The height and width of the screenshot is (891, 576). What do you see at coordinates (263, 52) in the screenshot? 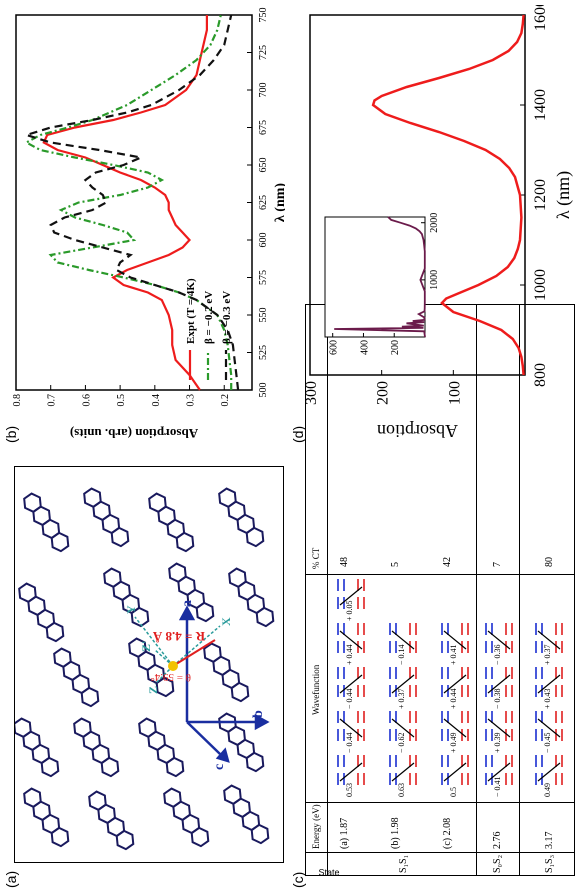
I see `x-tick-label: 725` at bounding box center [263, 52].